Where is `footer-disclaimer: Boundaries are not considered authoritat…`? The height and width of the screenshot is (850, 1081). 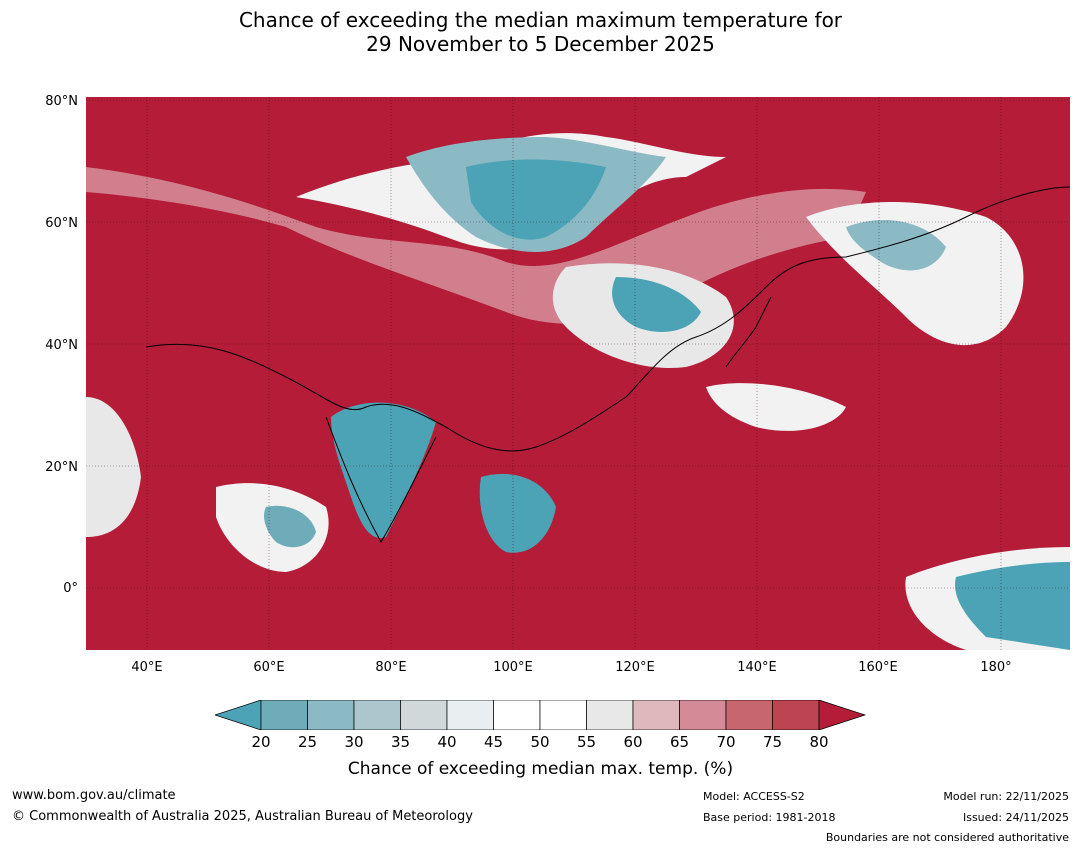
footer-disclaimer: Boundaries are not considered authoritat… is located at coordinates (947, 837).